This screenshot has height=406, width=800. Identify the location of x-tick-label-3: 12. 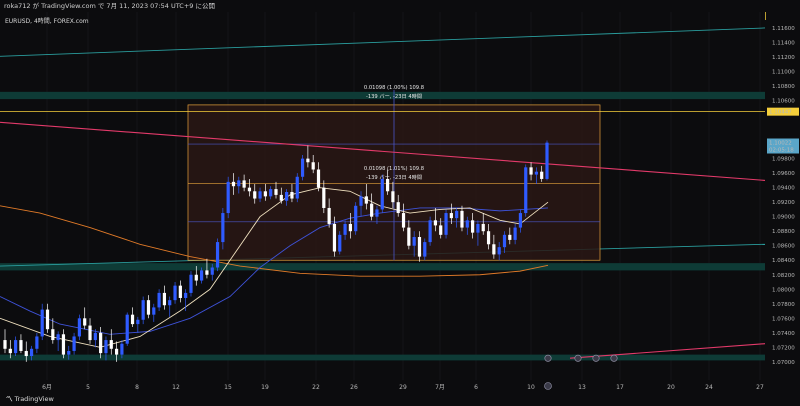
(176, 387).